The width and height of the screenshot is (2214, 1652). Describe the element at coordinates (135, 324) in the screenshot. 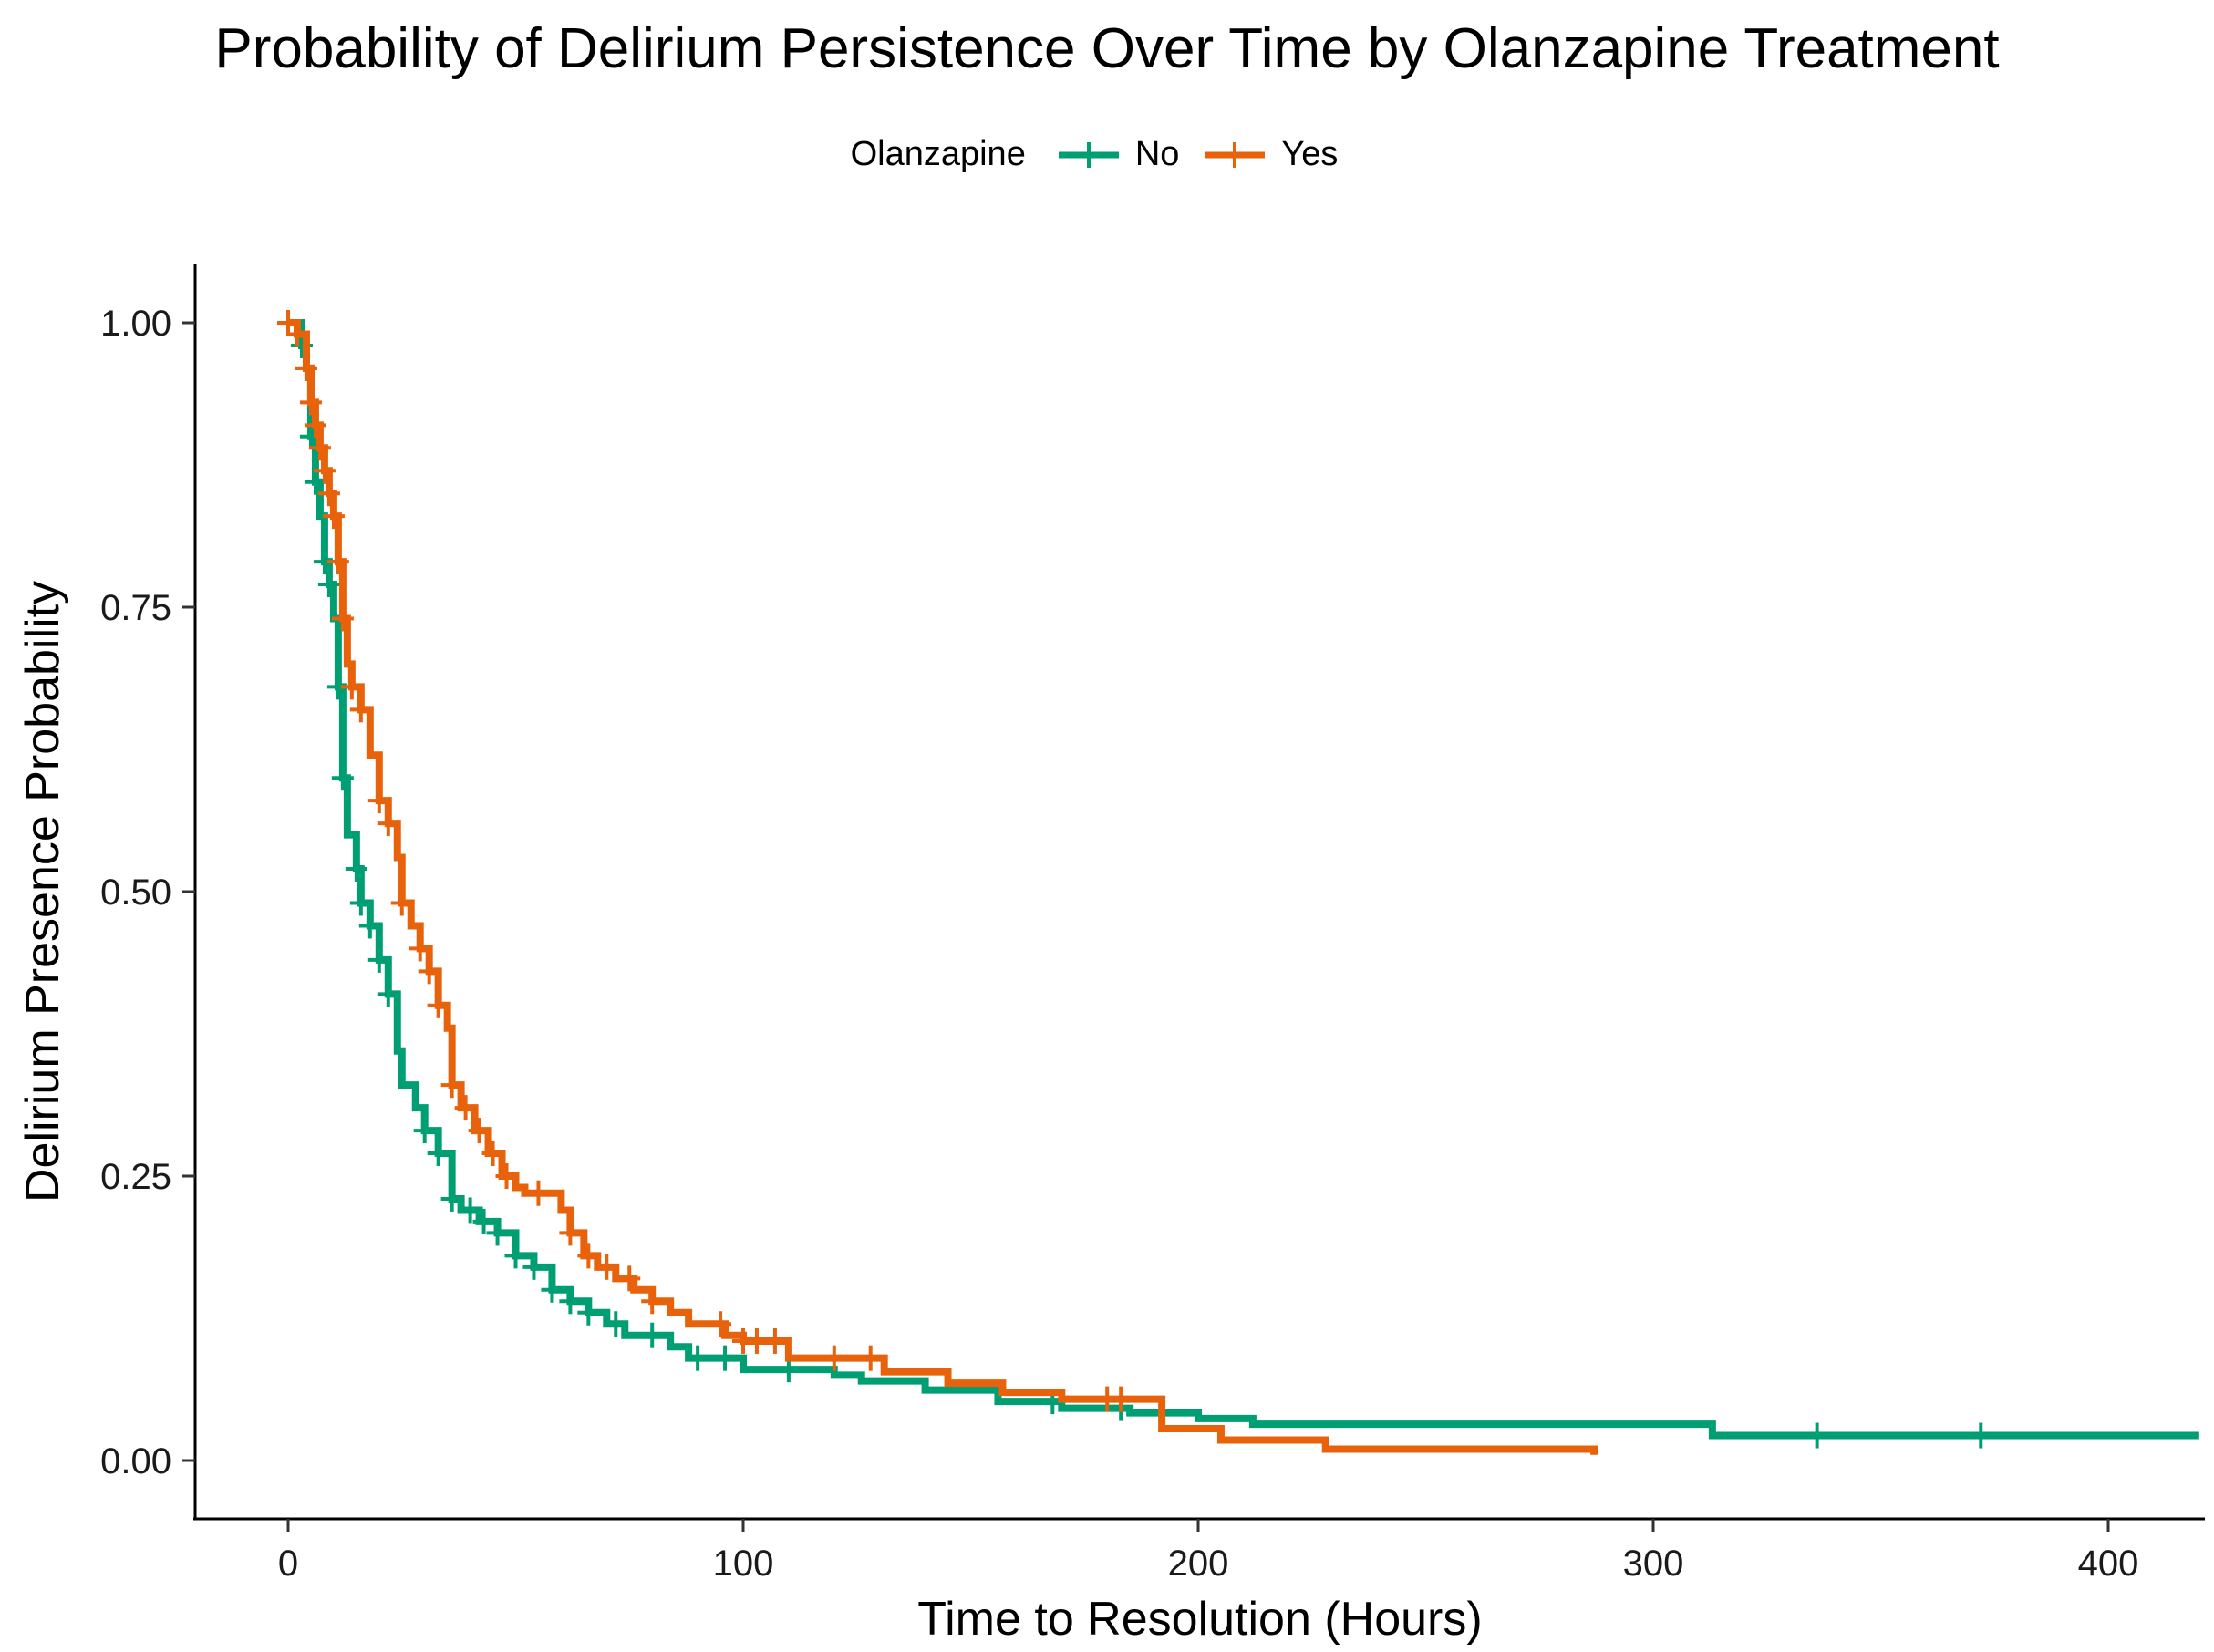

I see `y-tick-label-1: 1.00` at that location.